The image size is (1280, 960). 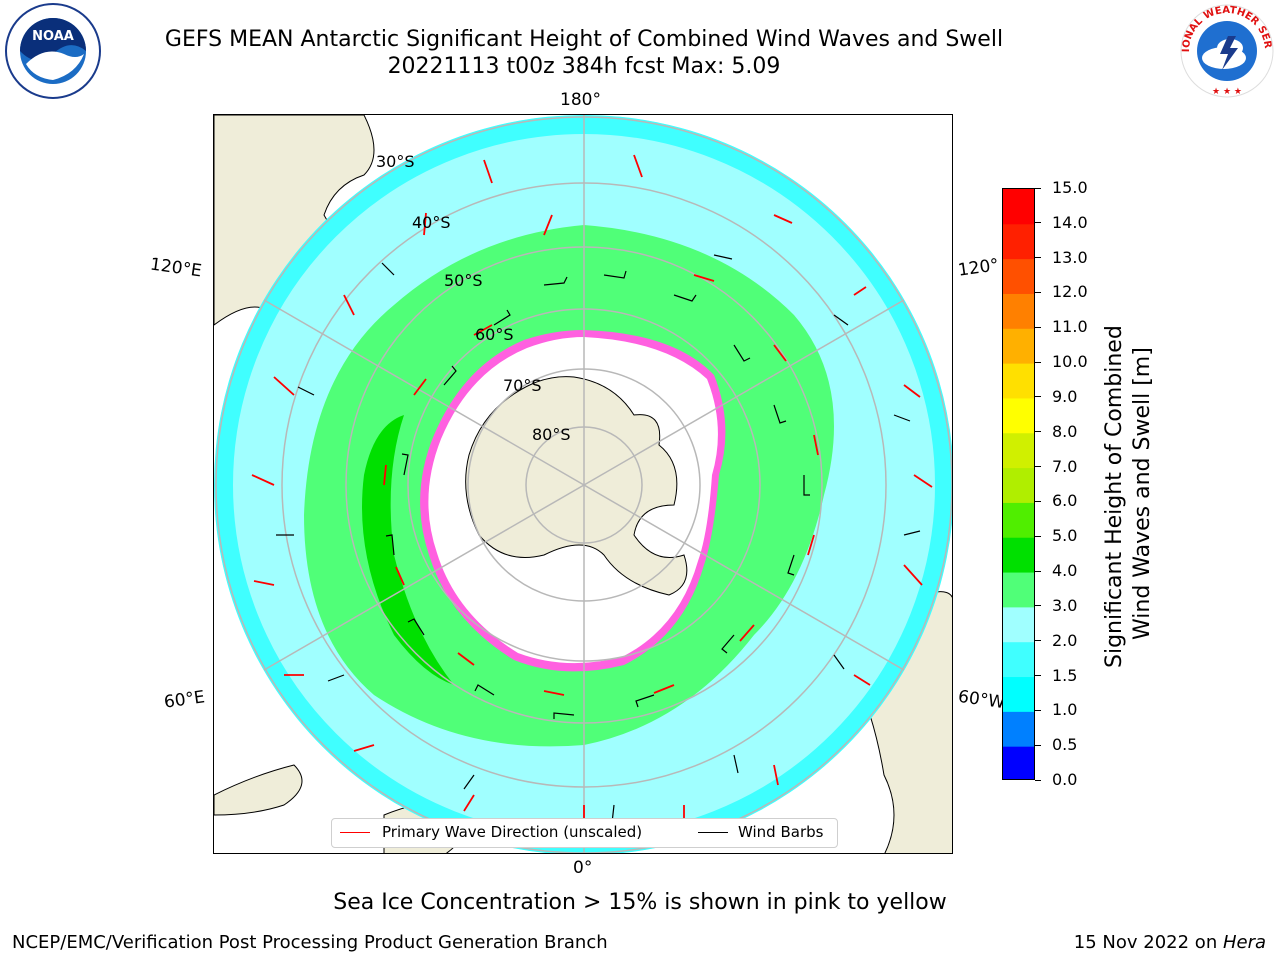 I want to click on lat-label-50s: 50°S, so click(x=463, y=280).